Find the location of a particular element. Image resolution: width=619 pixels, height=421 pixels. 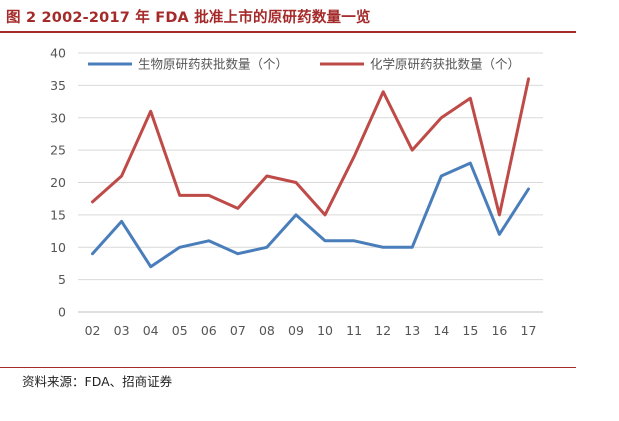

source-rule is located at coordinates (288, 367).